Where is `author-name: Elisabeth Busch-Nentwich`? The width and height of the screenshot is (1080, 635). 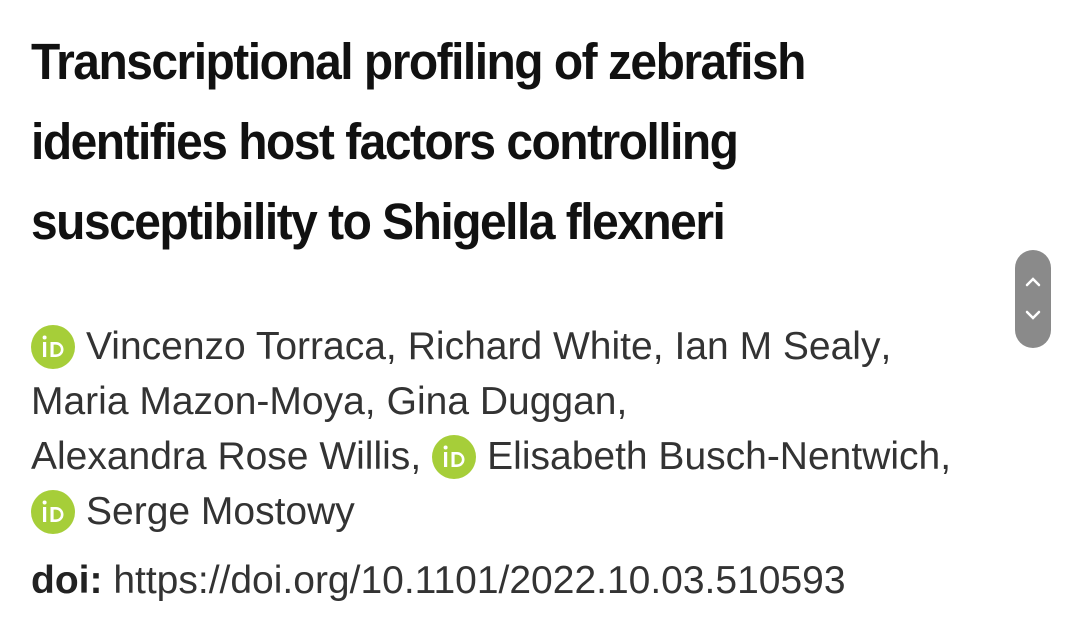 author-name: Elisabeth Busch-Nentwich is located at coordinates (714, 456).